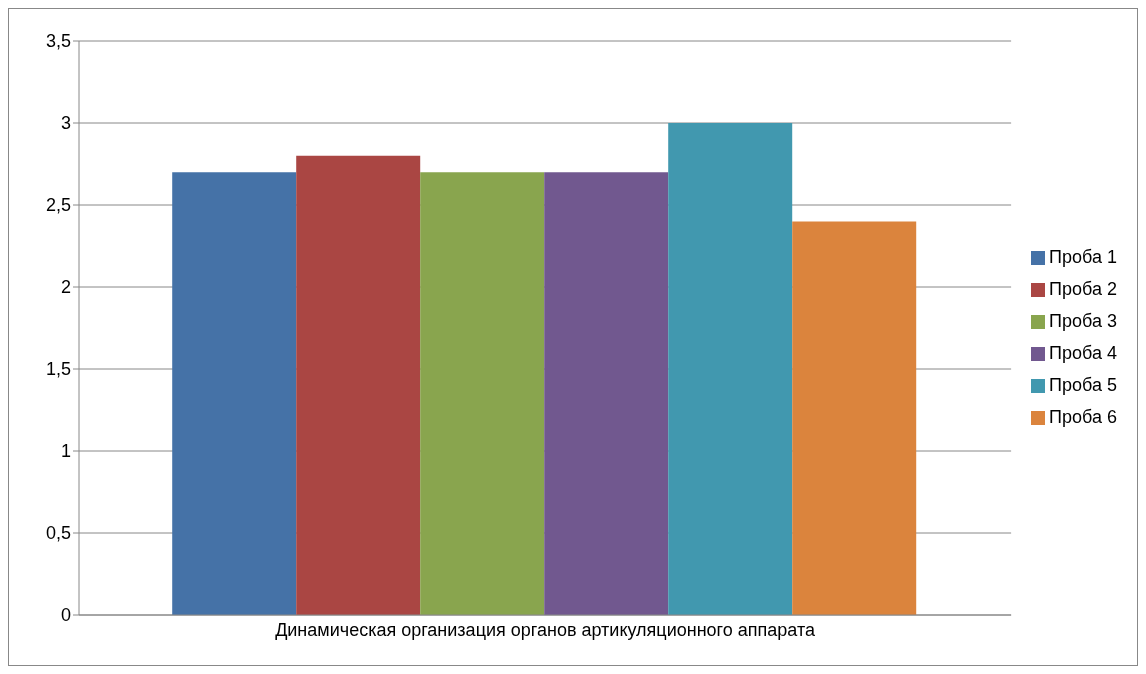 The height and width of the screenshot is (674, 1146). What do you see at coordinates (1083, 289) in the screenshot?
I see `legend-label: Проба 2` at bounding box center [1083, 289].